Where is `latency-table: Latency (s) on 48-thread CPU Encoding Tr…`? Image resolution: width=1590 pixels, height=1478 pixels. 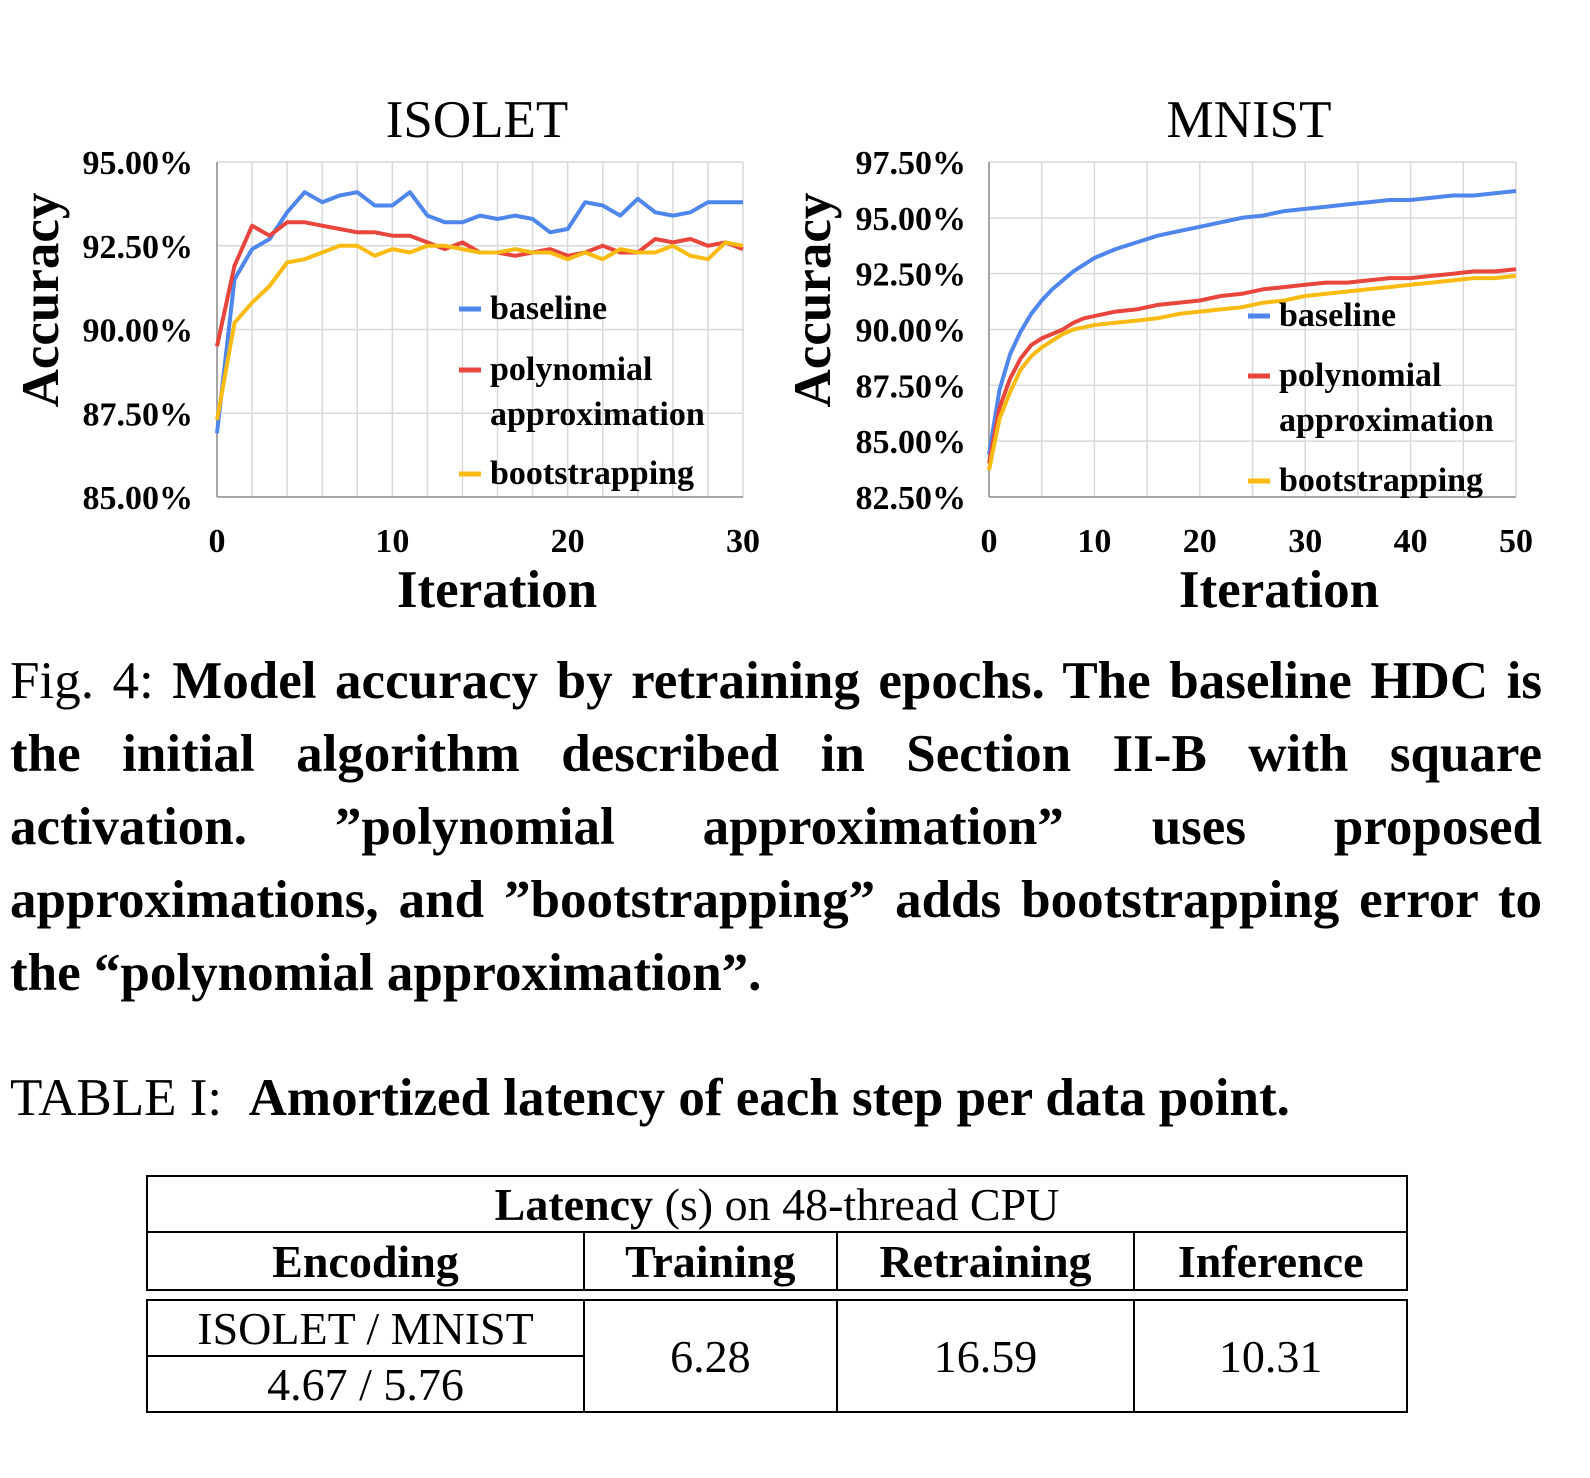
latency-table: Latency (s) on 48-thread CPU Encoding Tr… is located at coordinates (777, 1294).